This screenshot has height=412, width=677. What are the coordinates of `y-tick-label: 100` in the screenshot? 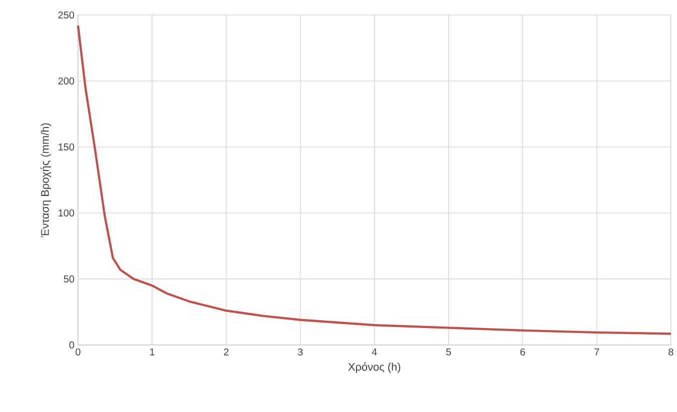 It's located at (66, 213).